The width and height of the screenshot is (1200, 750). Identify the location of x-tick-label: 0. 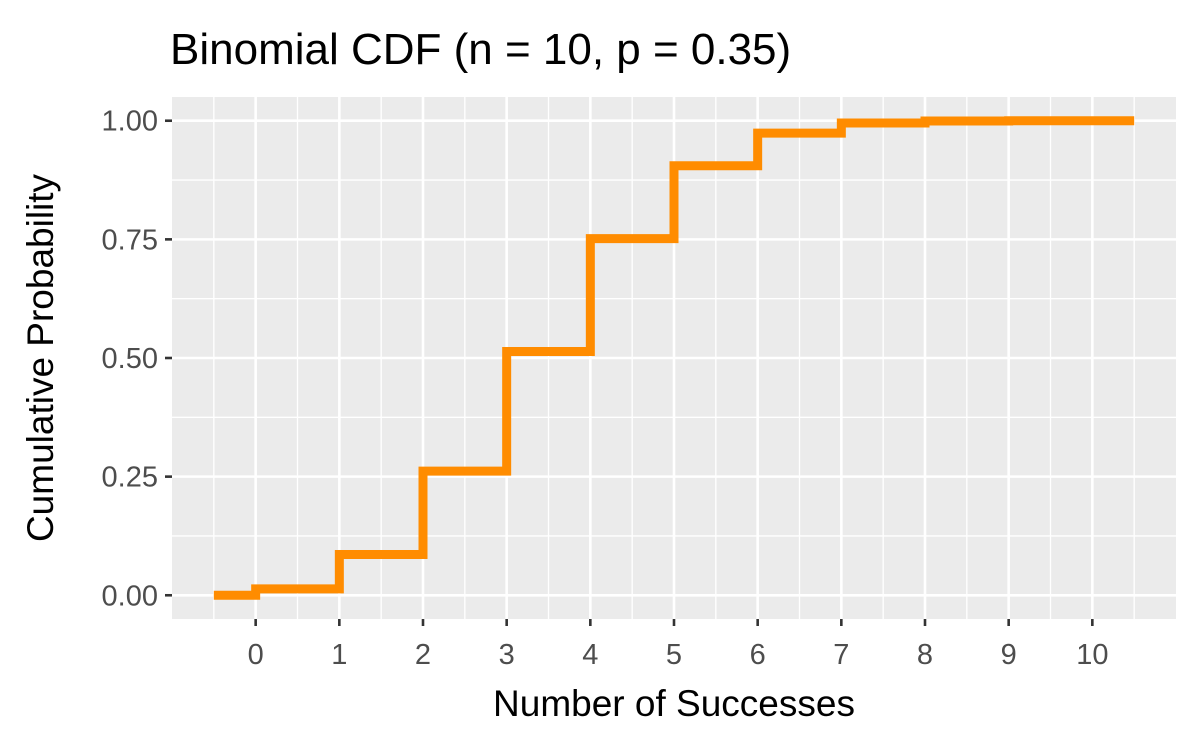
(256, 655).